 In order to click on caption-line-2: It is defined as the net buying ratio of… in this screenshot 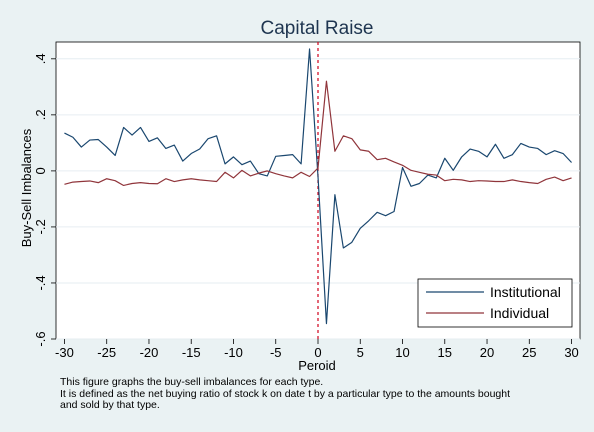, I will do `click(285, 393)`.